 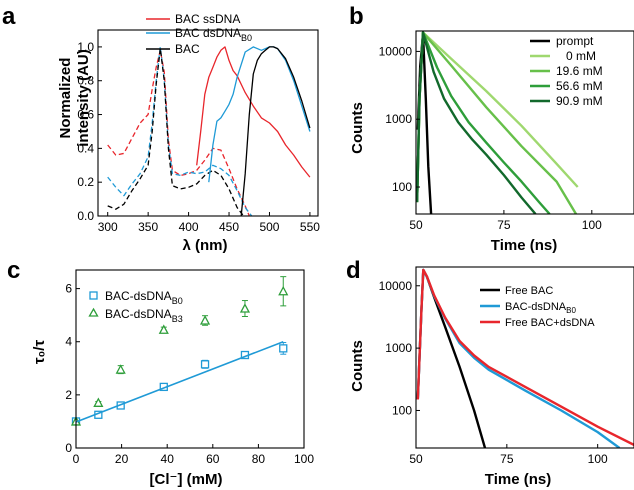 What do you see at coordinates (353, 270) in the screenshot?
I see `panel-d-letter: d` at bounding box center [353, 270].